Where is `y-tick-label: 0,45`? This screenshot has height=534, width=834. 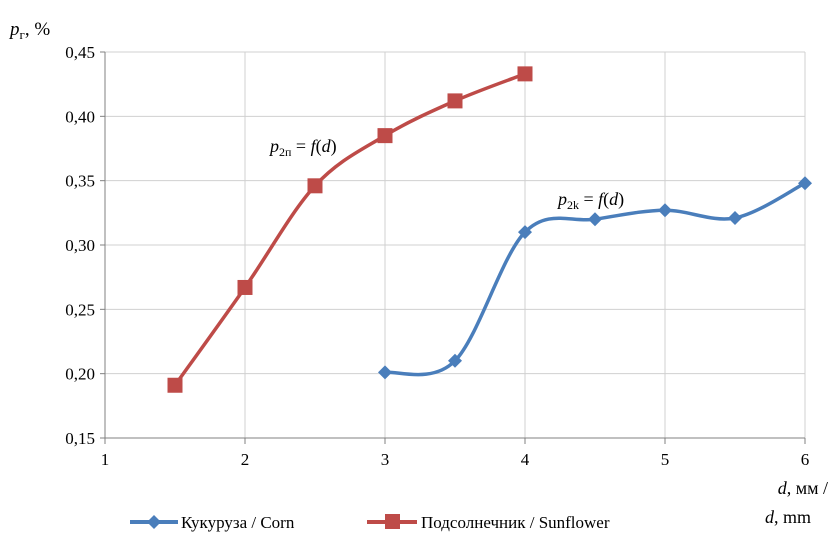
y-tick-label: 0,45 is located at coordinates (80, 52).